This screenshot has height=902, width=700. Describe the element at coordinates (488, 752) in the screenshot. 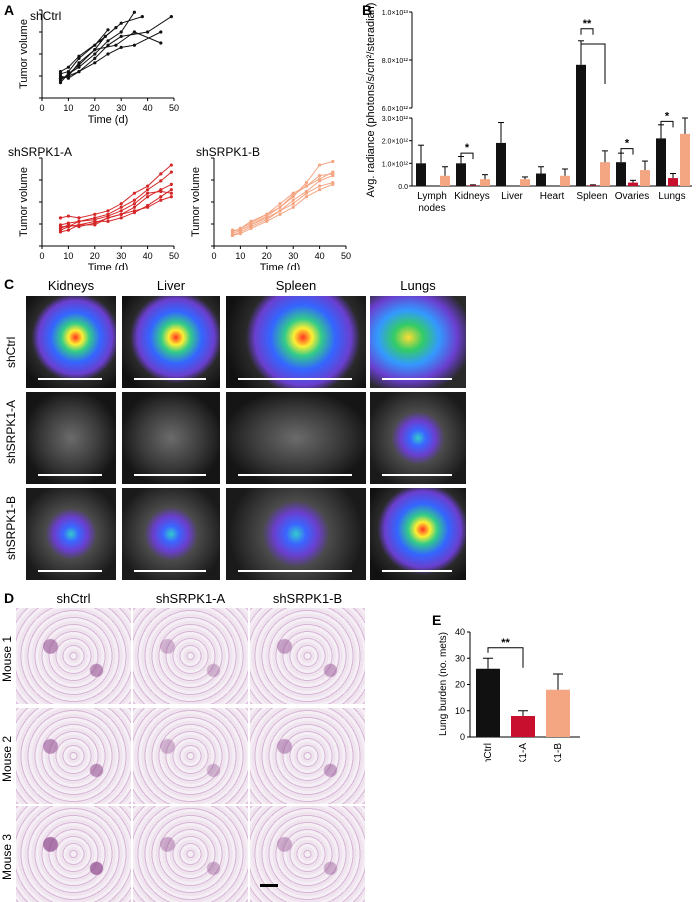

I see `category-label: shCtrl` at that location.